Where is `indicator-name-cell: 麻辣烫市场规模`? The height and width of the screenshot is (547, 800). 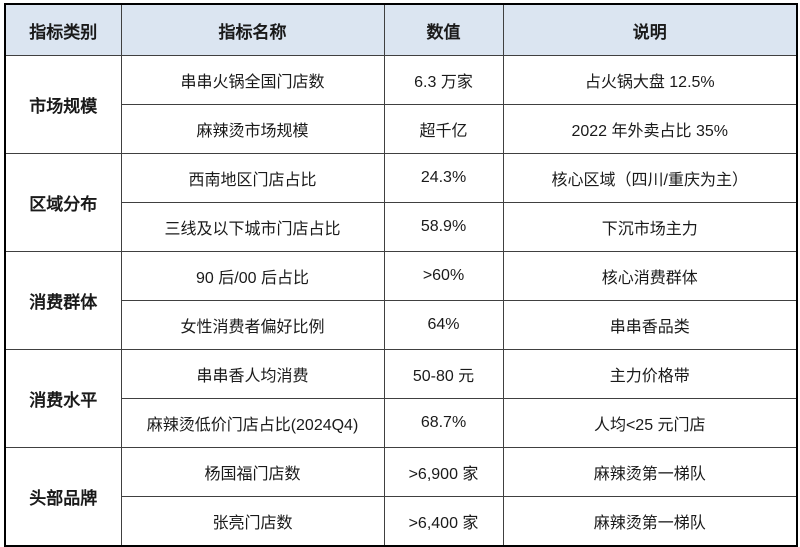 indicator-name-cell: 麻辣烫市场规模 is located at coordinates (252, 129).